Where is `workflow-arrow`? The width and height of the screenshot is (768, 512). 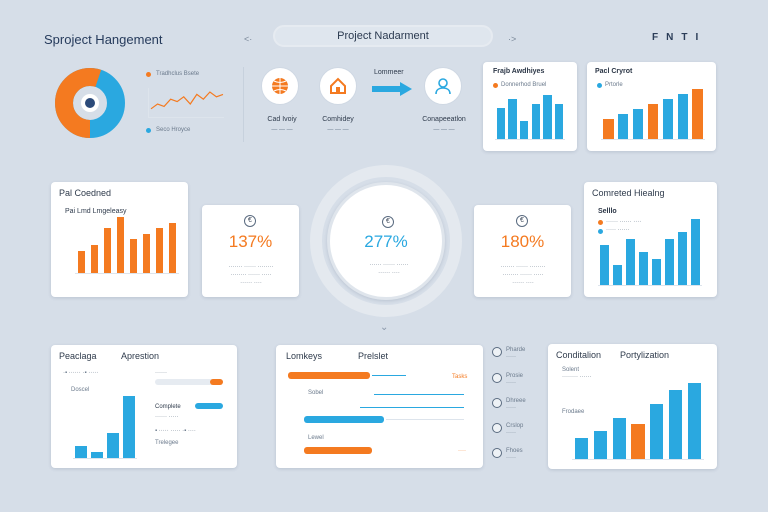
workflow-arrow is located at coordinates (392, 91).